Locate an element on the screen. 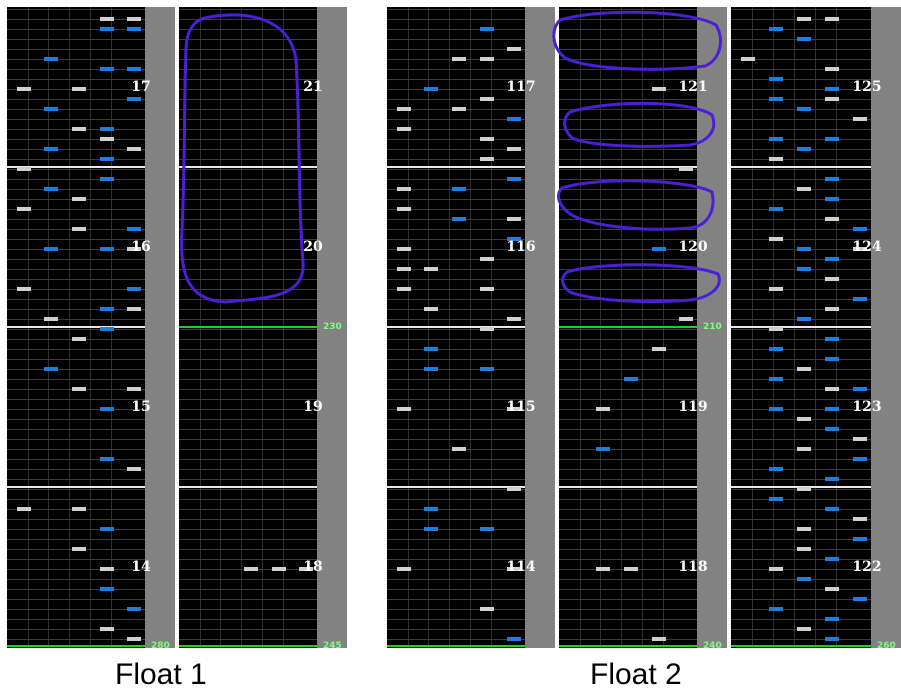 Image resolution: width=901 pixels, height=700 pixels. measure-number: 18 is located at coordinates (313, 567).